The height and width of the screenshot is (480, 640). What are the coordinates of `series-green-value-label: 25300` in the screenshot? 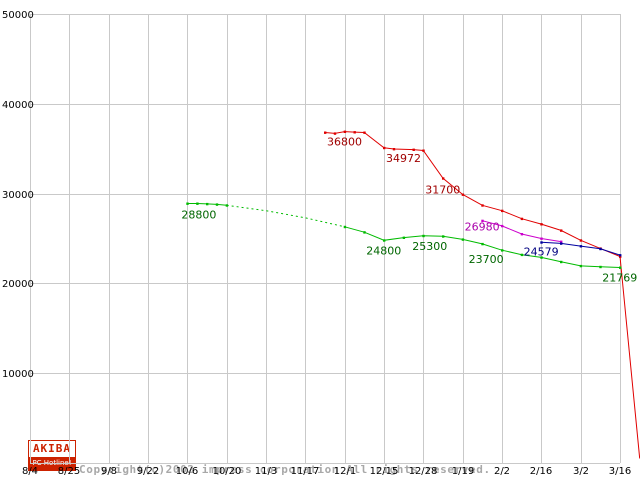 It's located at (429, 246).